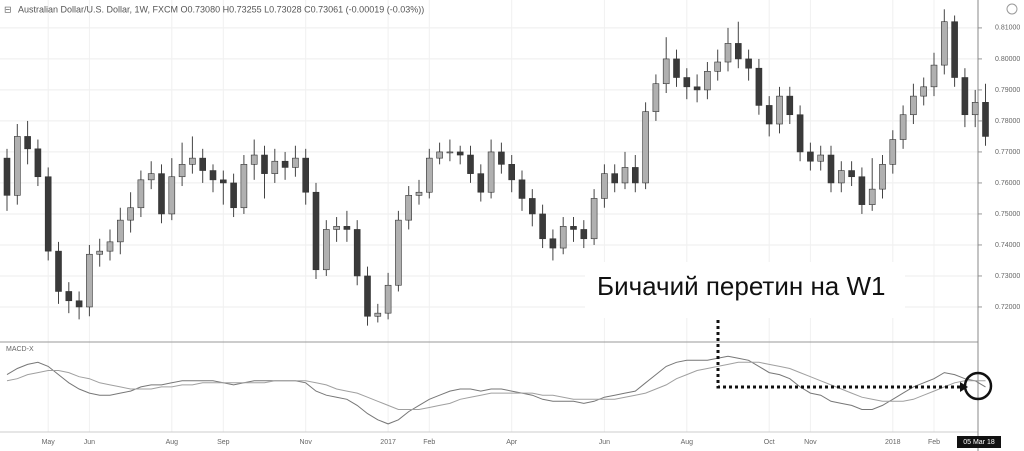 Image resolution: width=1024 pixels, height=451 pixels. I want to click on x-tick-label: Aug, so click(172, 442).